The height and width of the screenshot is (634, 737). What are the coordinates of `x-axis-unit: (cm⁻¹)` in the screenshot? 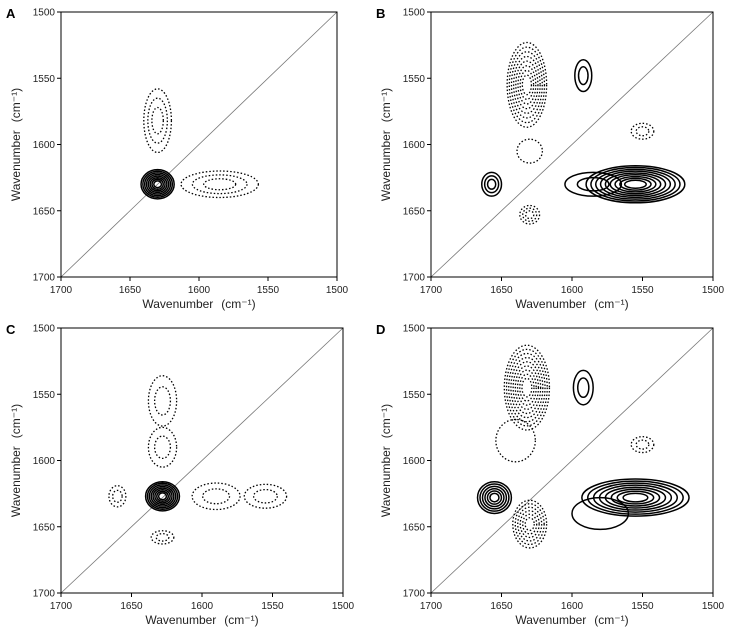 It's located at (611, 304).